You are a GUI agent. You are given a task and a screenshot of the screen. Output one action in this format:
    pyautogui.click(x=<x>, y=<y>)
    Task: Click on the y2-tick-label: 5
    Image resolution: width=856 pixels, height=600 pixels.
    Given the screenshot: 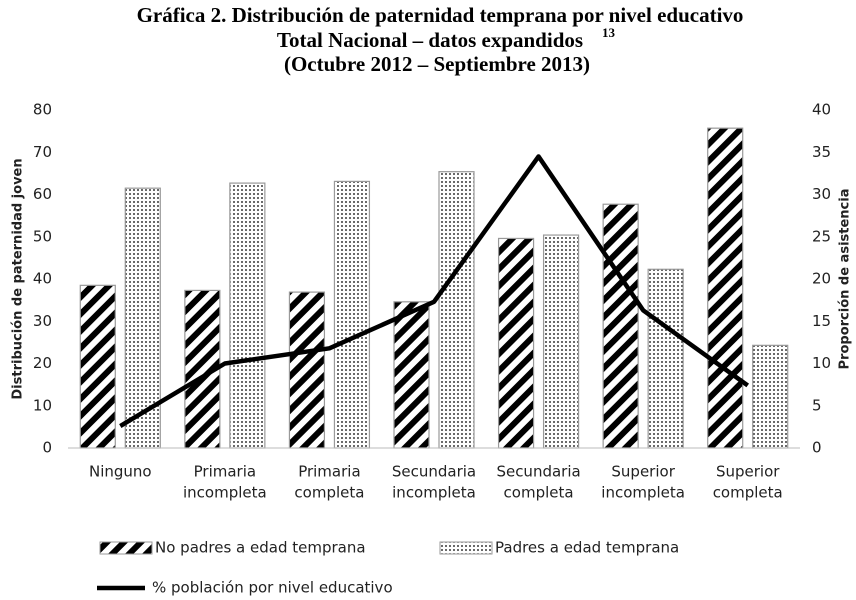 What is the action you would take?
    pyautogui.click(x=817, y=405)
    